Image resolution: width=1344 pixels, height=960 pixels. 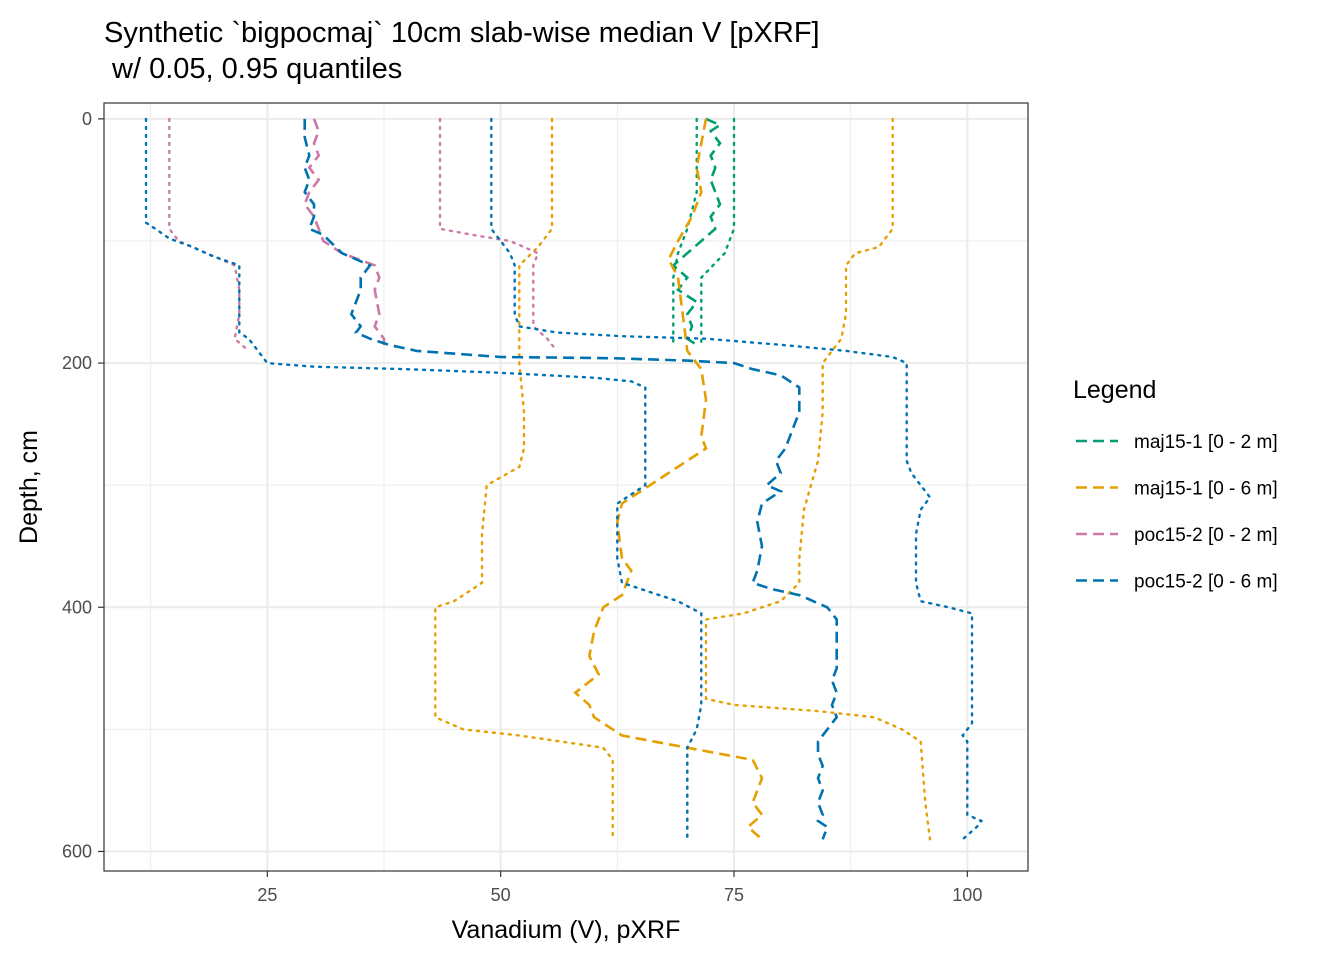 What do you see at coordinates (77, 363) in the screenshot?
I see `y-tick-label: 200` at bounding box center [77, 363].